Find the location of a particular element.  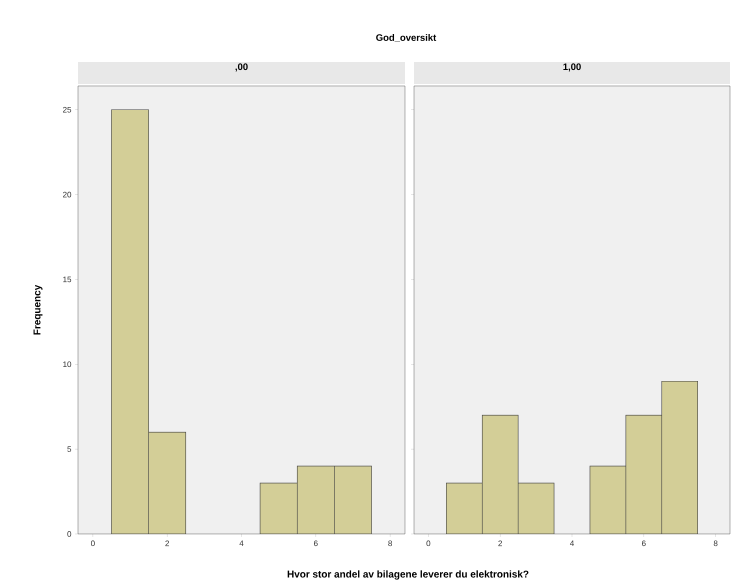

y-axis-title: Frequency is located at coordinates (38, 309).